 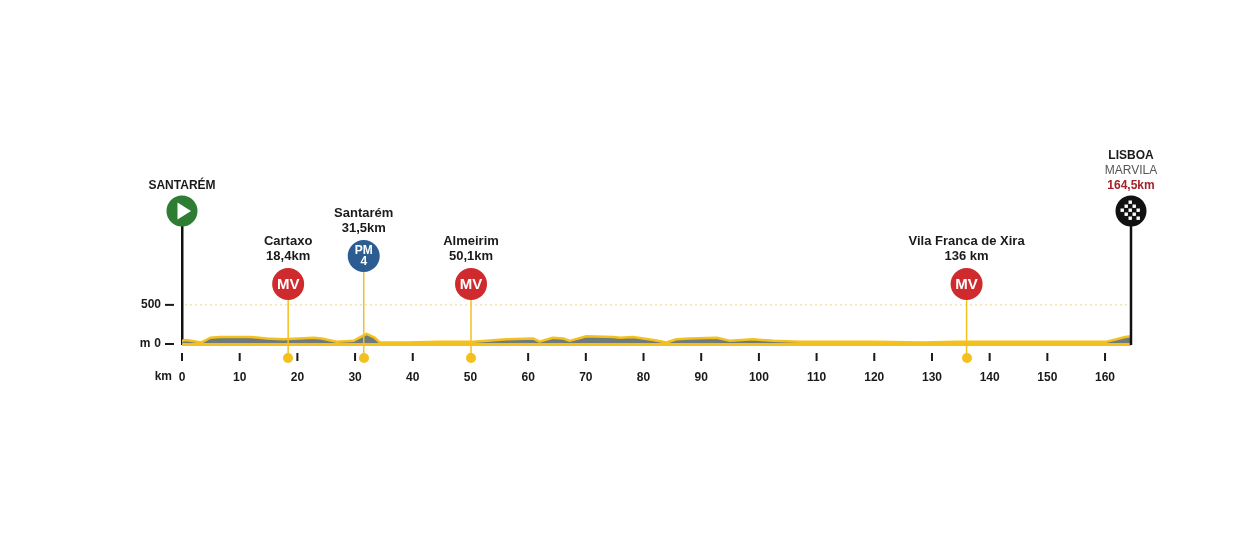 What do you see at coordinates (874, 376) in the screenshot?
I see `x-tick-label: 120` at bounding box center [874, 376].